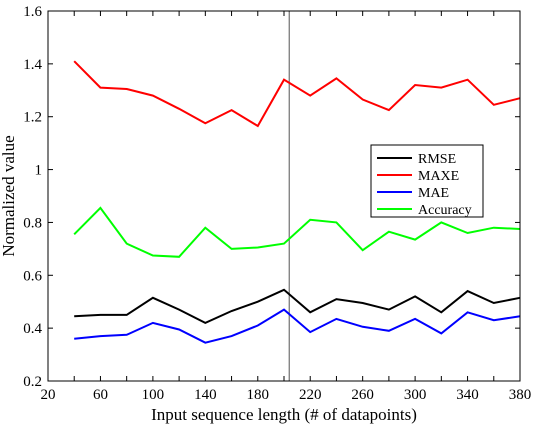 The image size is (536, 431). I want to click on x-axis-label: Input sequence length (# of datapoints), so click(284, 414).